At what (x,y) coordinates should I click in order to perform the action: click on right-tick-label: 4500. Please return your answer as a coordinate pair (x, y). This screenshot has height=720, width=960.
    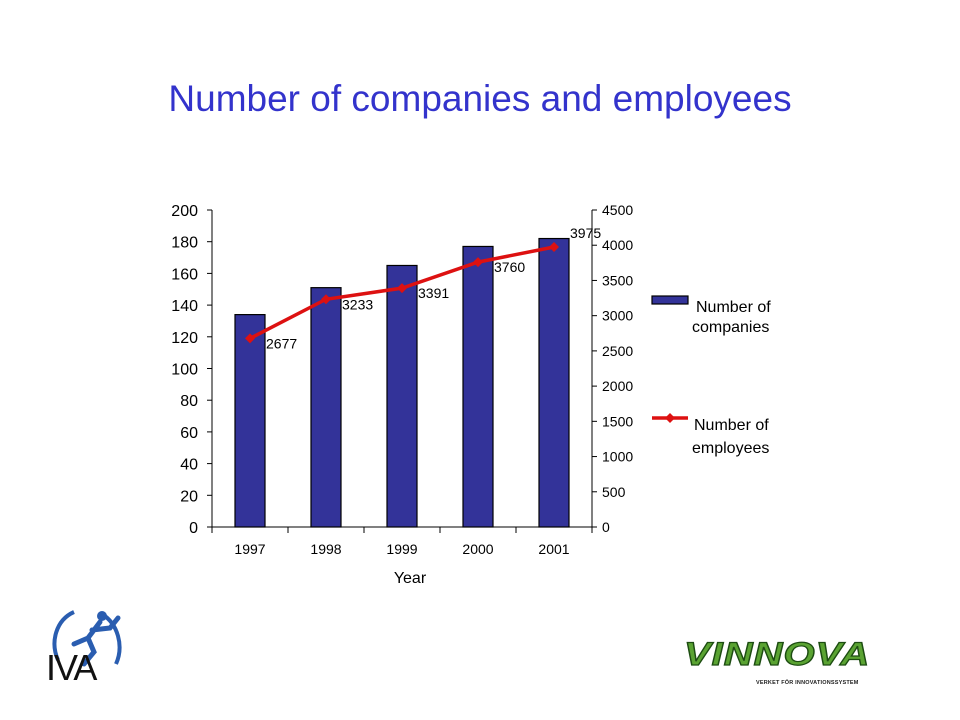
    Looking at the image, I should click on (617, 210).